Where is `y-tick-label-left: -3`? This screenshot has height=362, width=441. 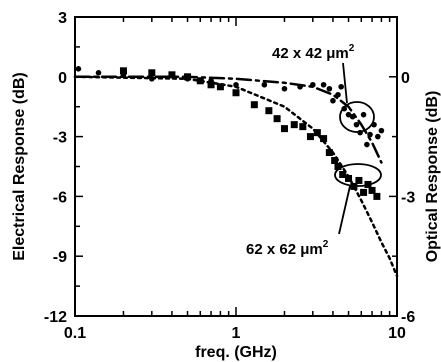 y-tick-label-left: -3 is located at coordinates (60, 138).